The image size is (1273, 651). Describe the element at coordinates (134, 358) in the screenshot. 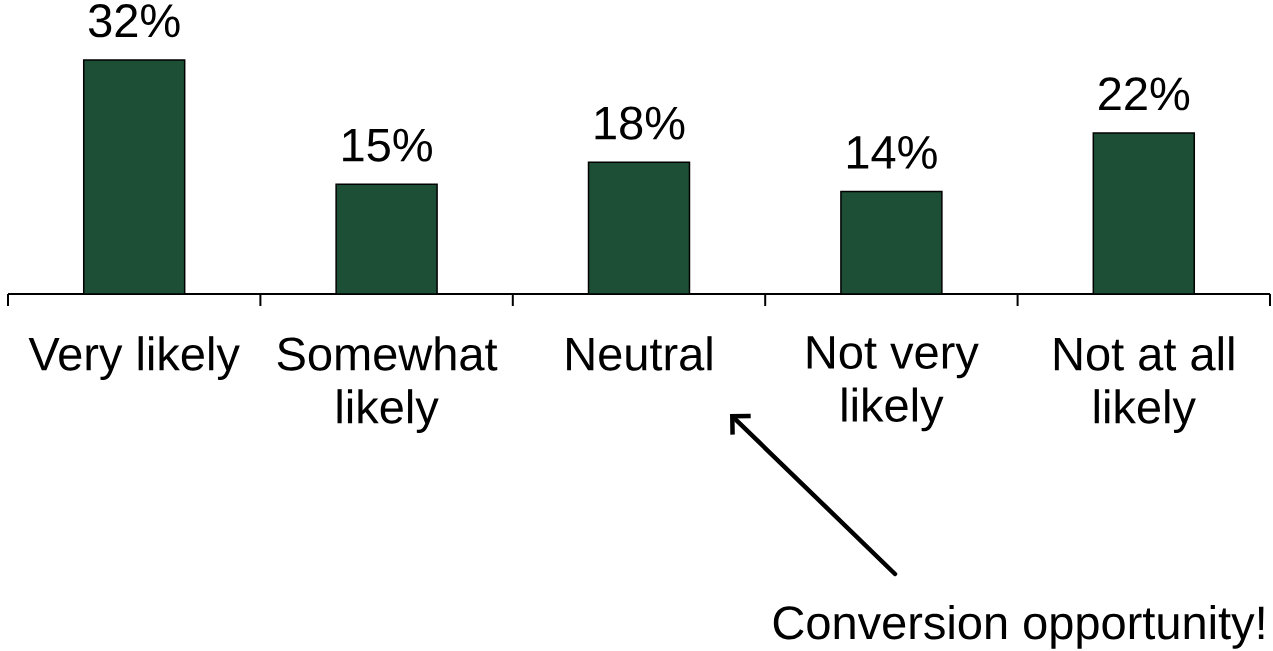

I see `x-tick-label: Very likely` at that location.